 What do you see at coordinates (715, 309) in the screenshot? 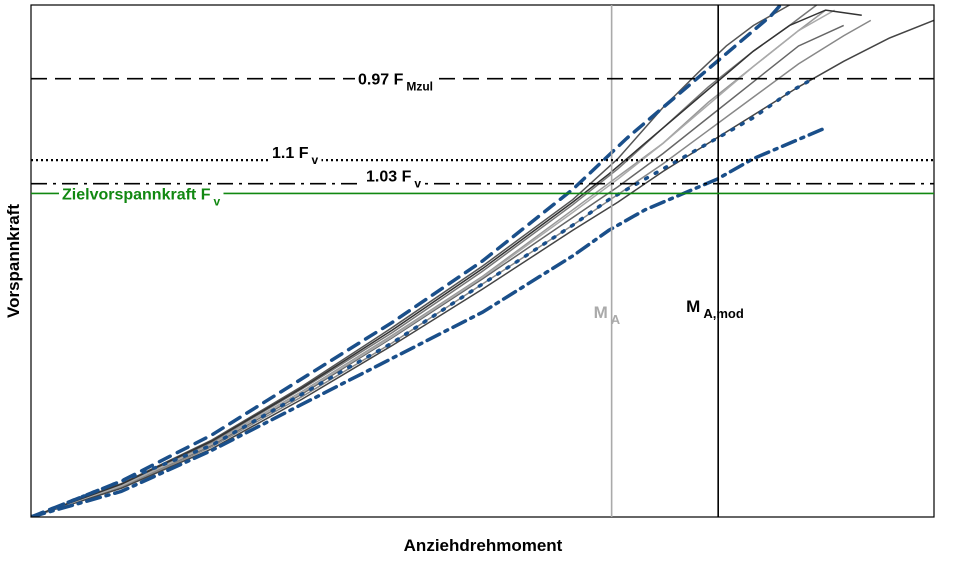
I see `reference-label: M A,mod` at bounding box center [715, 309].